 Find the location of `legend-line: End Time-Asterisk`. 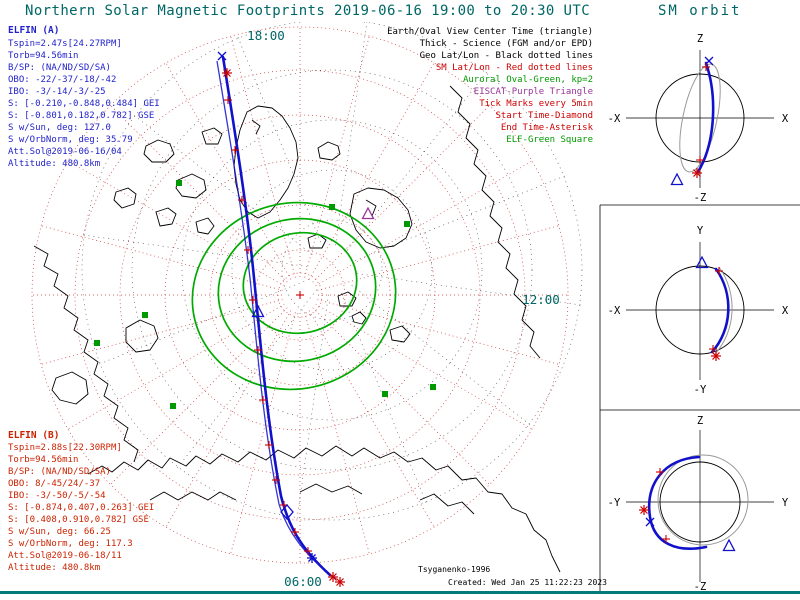

legend-line: End Time-Asterisk is located at coordinates (547, 128).